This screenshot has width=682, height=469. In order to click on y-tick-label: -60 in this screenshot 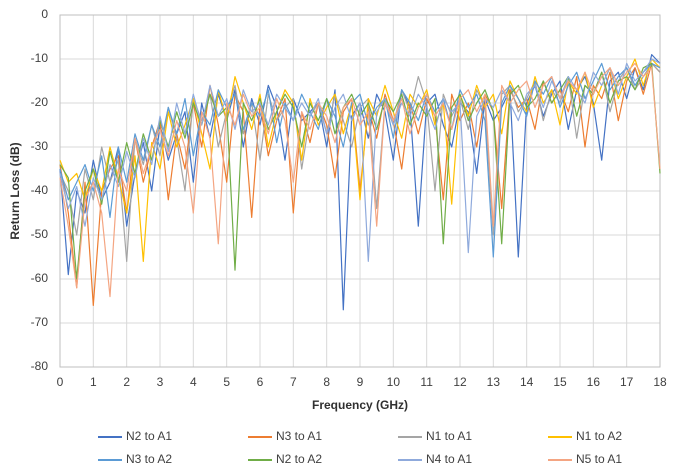, I will do `click(40, 278)`.